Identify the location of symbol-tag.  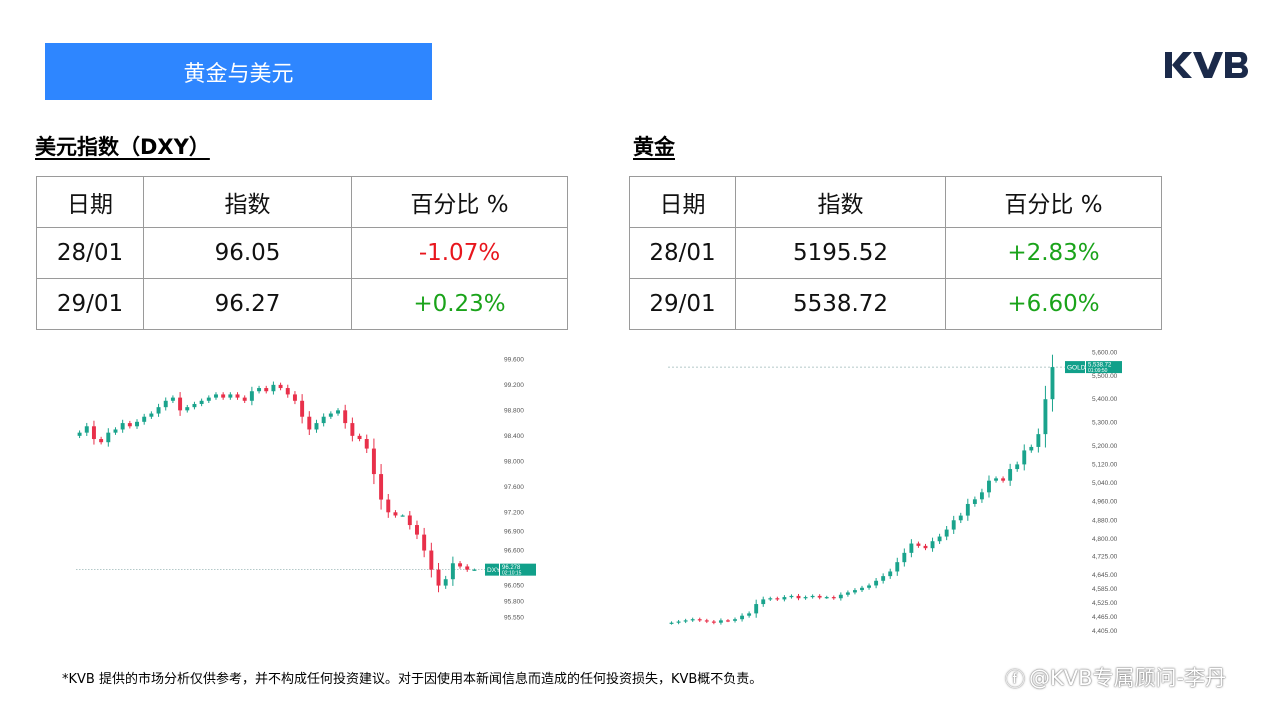
(492, 569).